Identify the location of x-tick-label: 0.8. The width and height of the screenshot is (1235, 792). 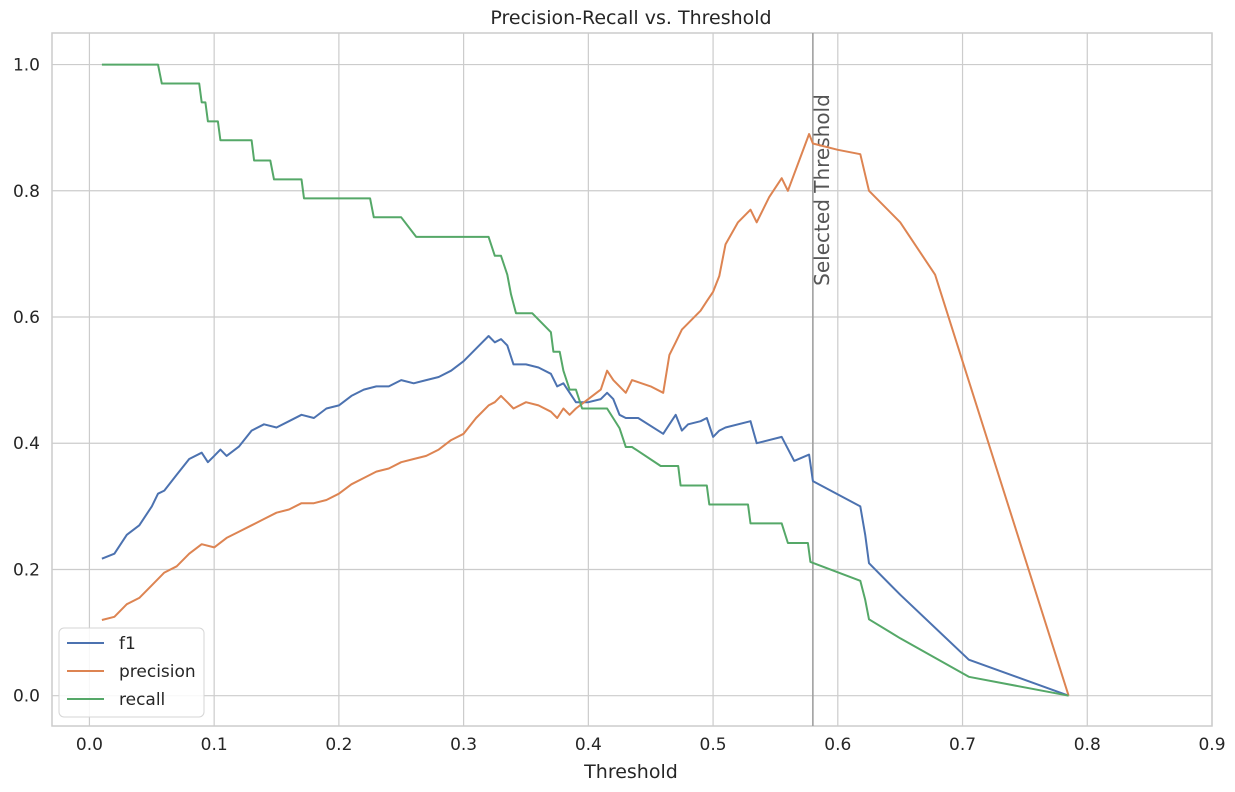
(1087, 745).